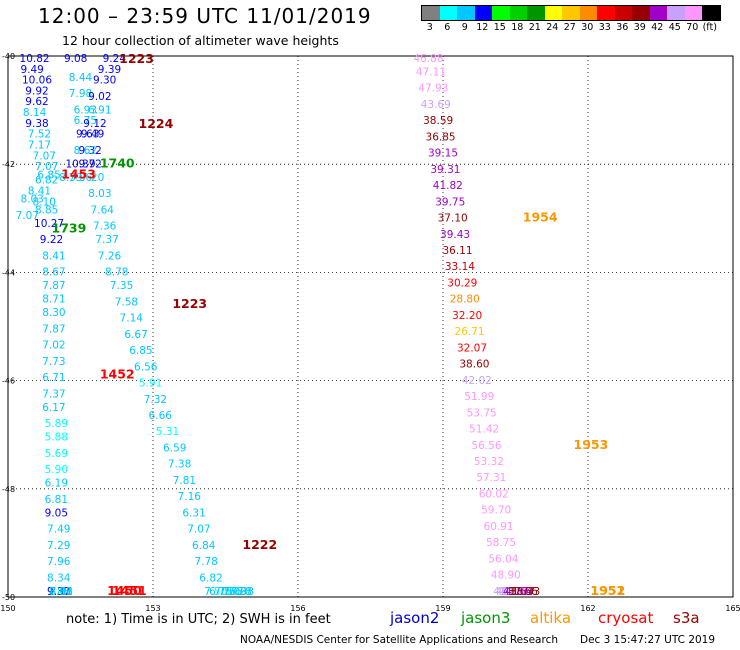 The width and height of the screenshot is (740, 650). What do you see at coordinates (540, 217) in the screenshot?
I see `time-label: 1954` at bounding box center [540, 217].